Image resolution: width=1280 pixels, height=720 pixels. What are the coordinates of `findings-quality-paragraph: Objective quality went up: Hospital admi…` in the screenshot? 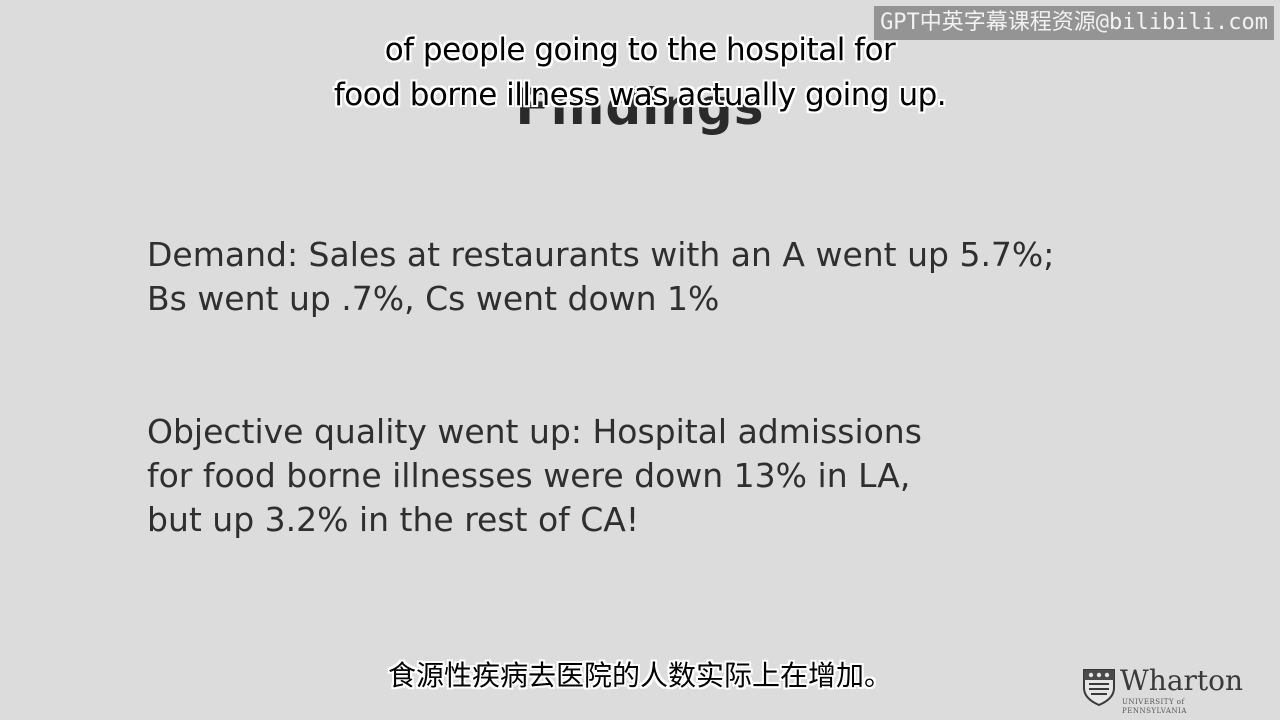 It's located at (534, 476).